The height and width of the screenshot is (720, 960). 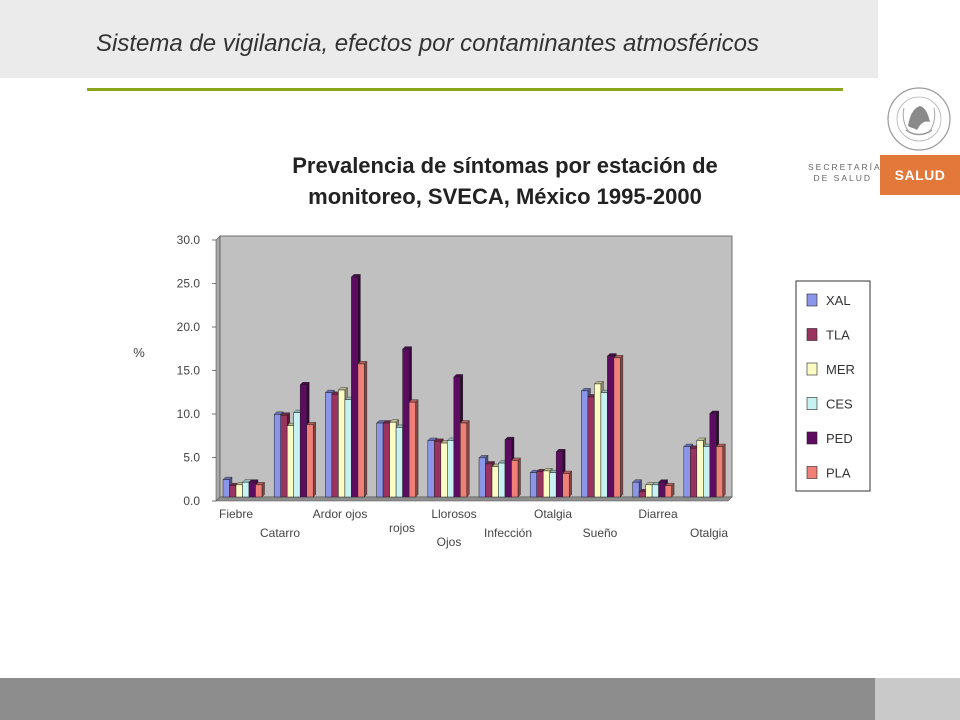 What do you see at coordinates (402, 528) in the screenshot?
I see `category-label: rojos` at bounding box center [402, 528].